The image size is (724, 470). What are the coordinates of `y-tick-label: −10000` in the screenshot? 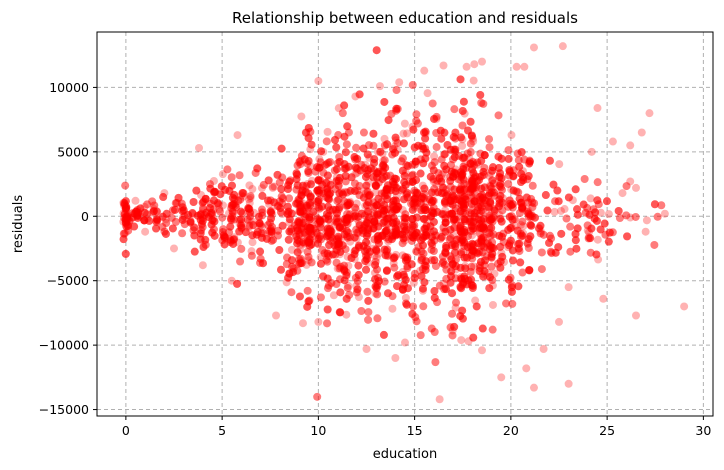 It's located at (64, 345).